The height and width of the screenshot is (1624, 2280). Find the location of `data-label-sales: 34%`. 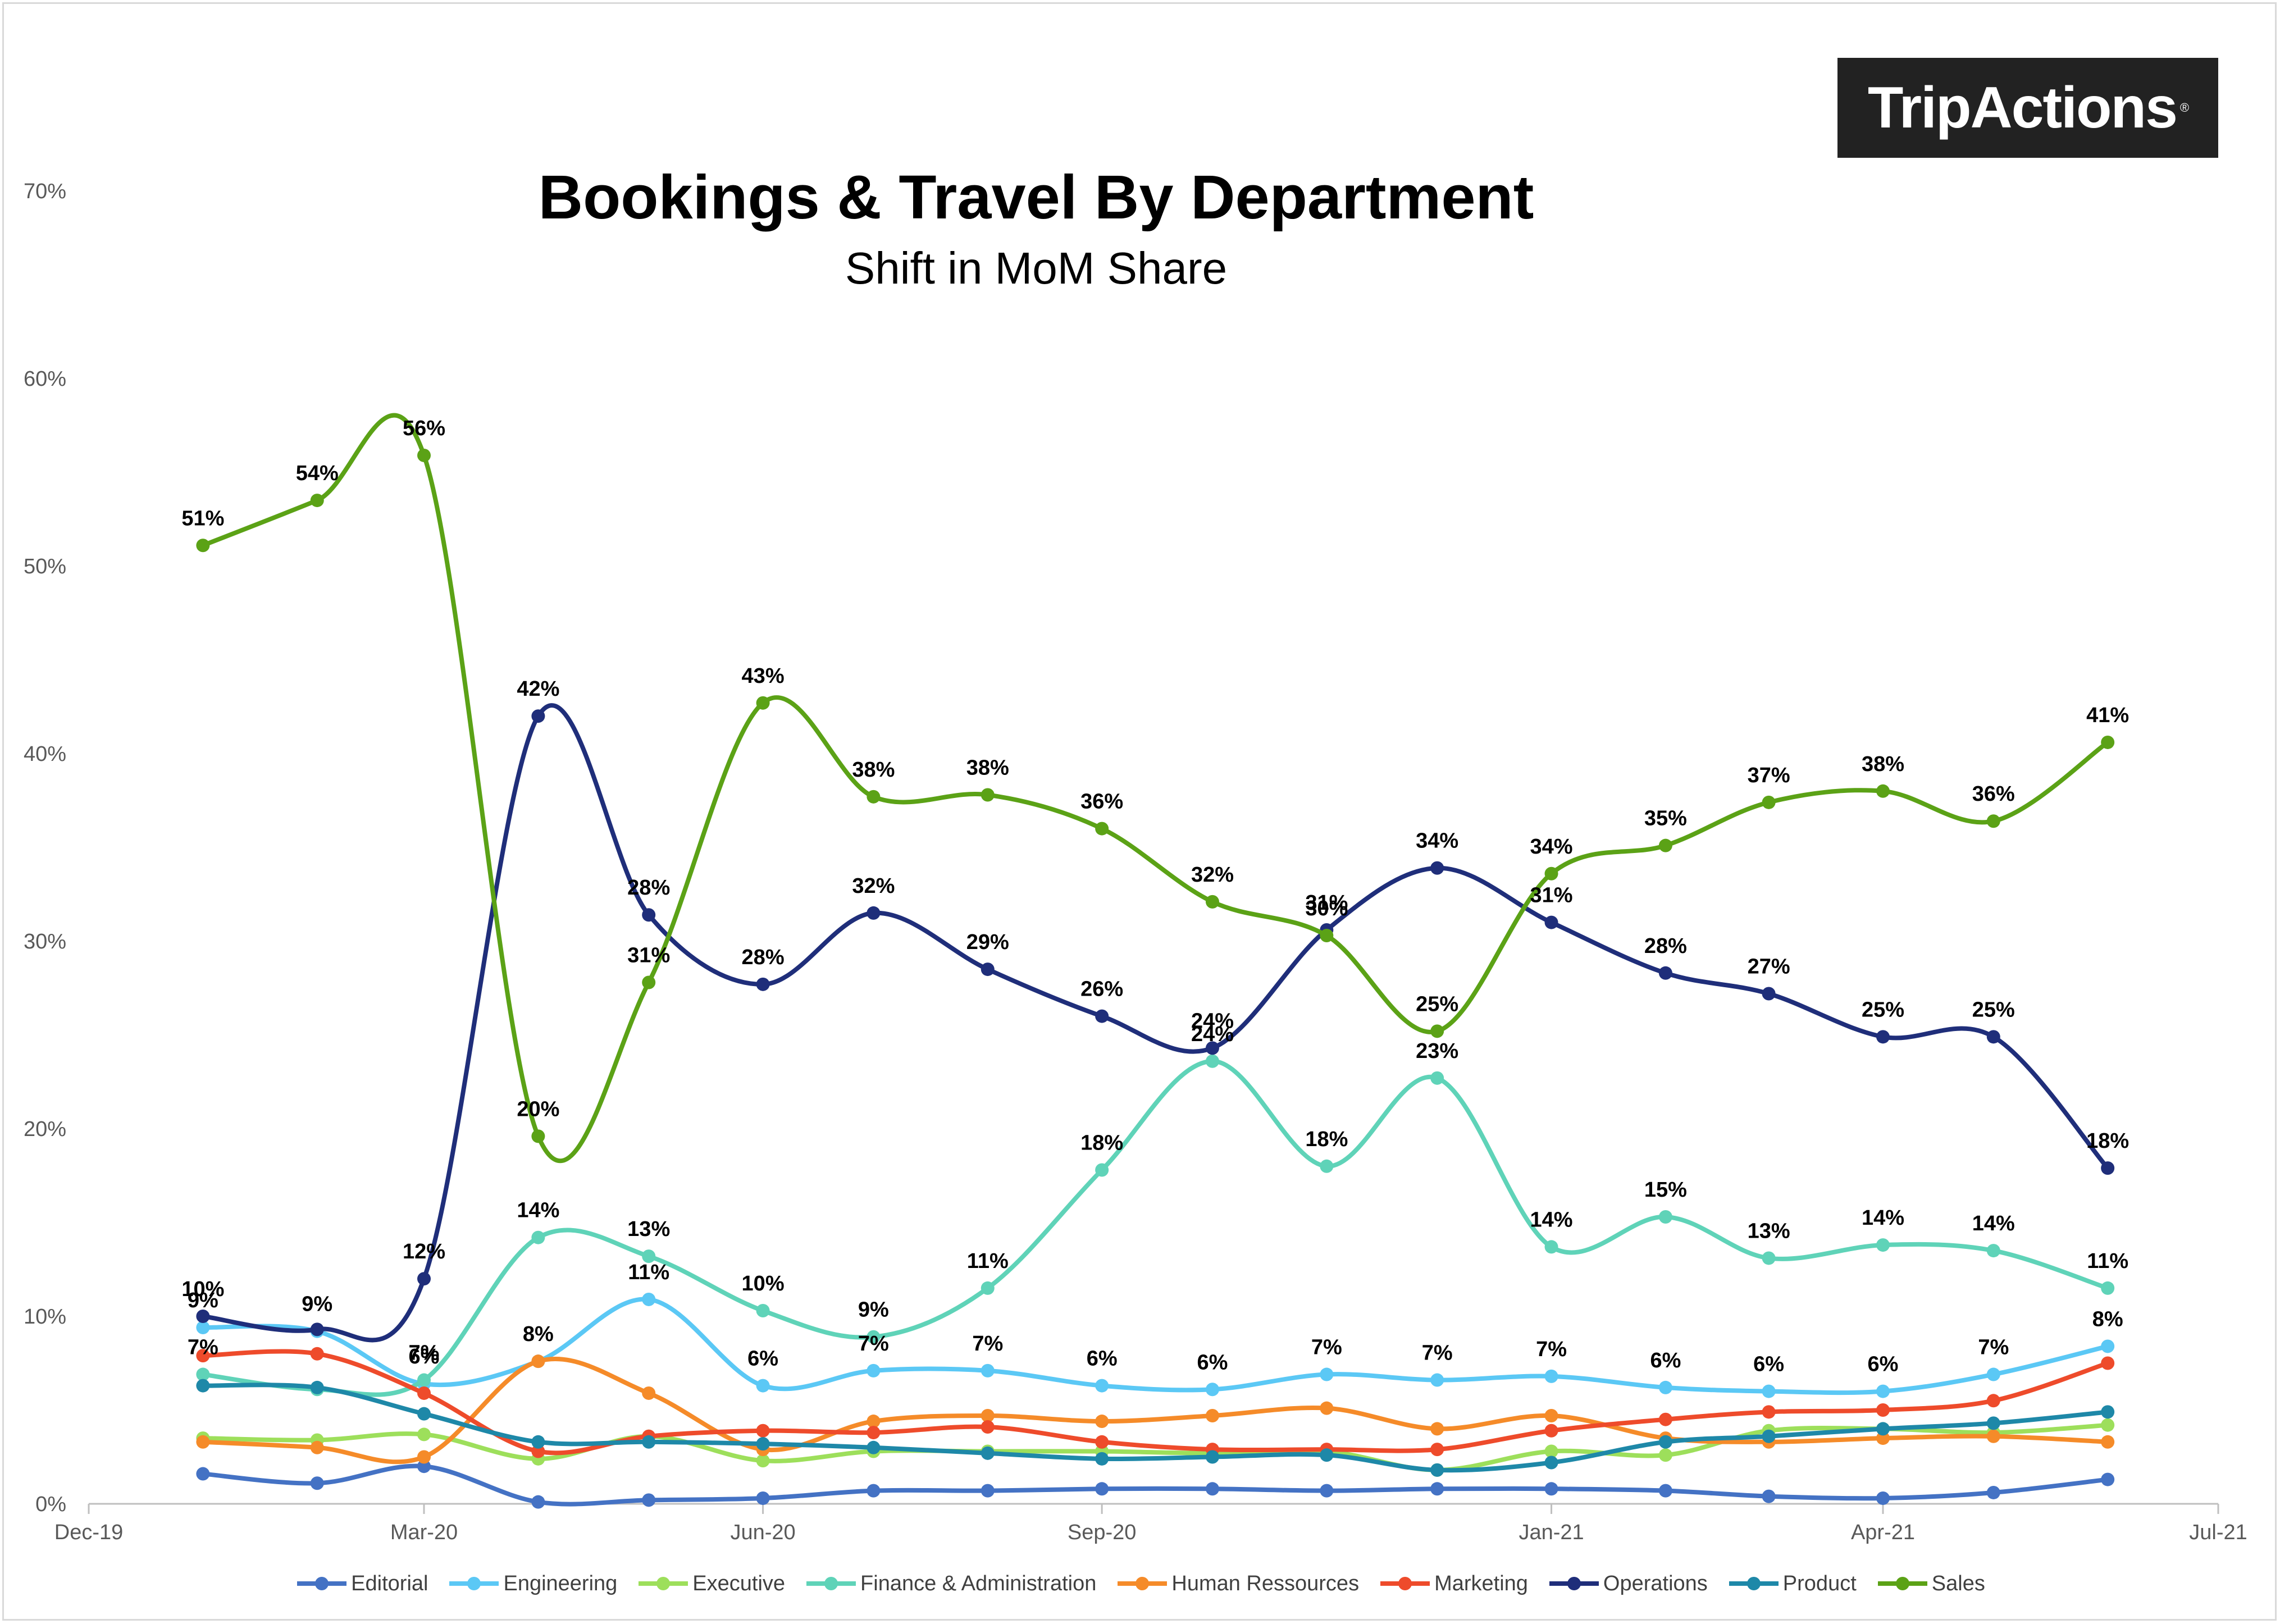

data-label-sales: 34% is located at coordinates (1551, 847).